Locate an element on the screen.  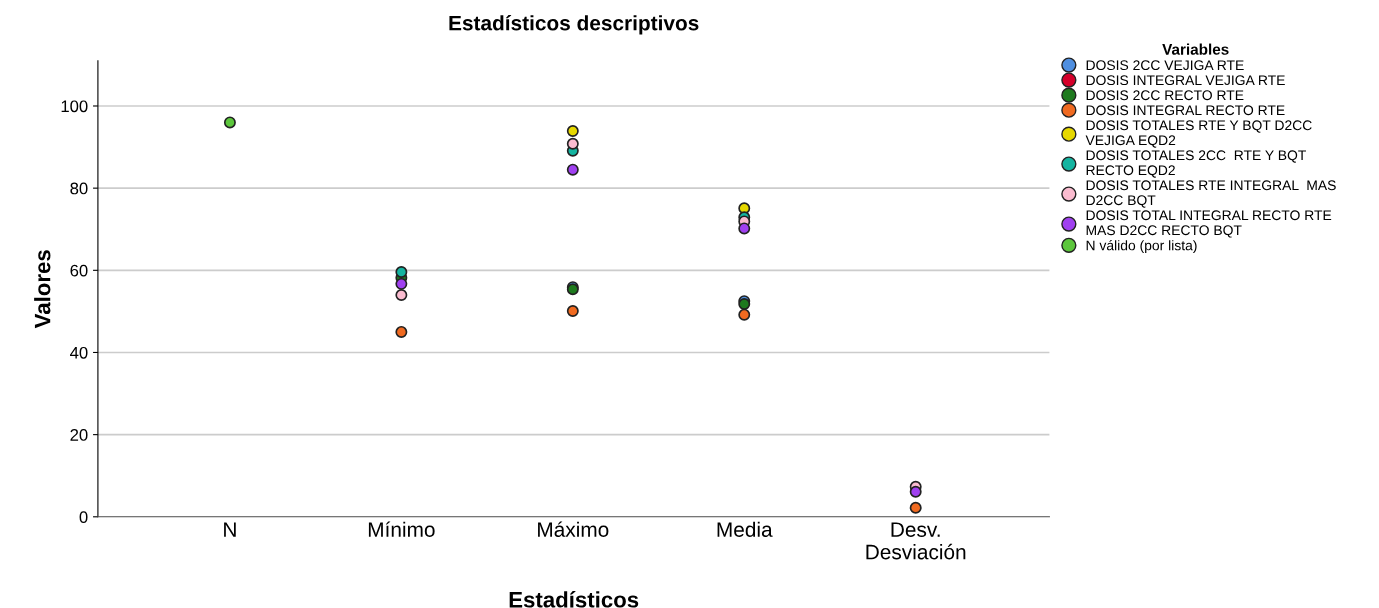
legend-label: DOSIS INTEGRAL RECTO RTE is located at coordinates (1185, 110).